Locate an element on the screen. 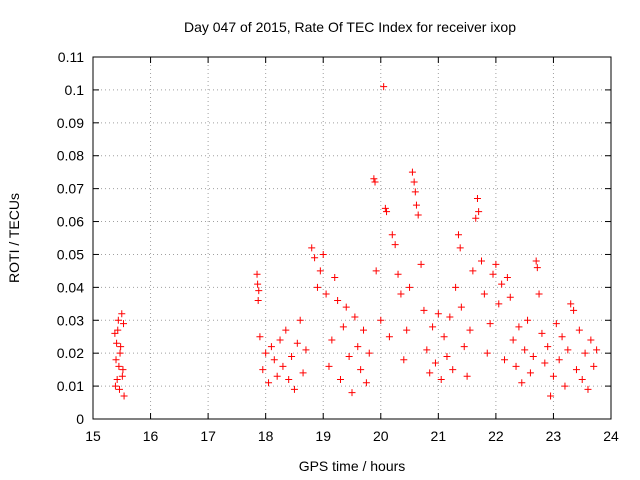 Image resolution: width=640 pixels, height=480 pixels. x-tick-label: 21 is located at coordinates (439, 436).